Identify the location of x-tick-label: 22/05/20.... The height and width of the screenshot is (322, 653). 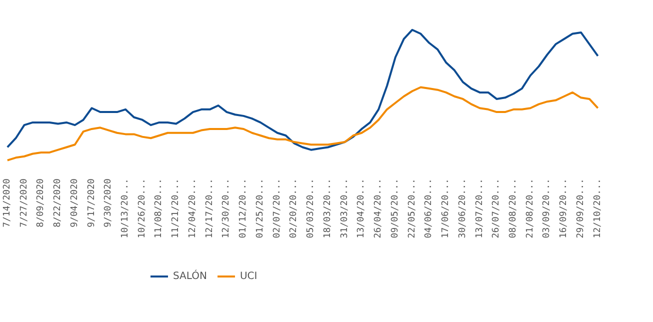
(412, 208).